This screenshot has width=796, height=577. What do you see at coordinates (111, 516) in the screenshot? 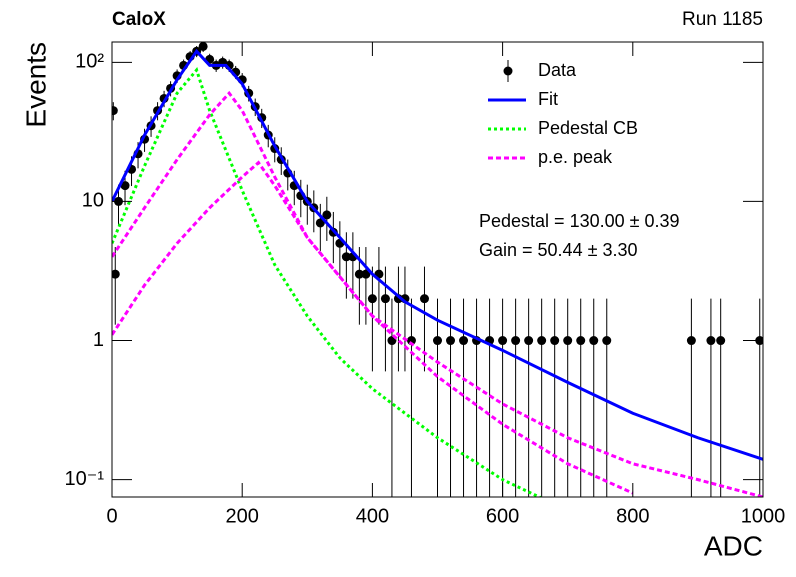
I see `x-tick-label: 0` at bounding box center [111, 516].